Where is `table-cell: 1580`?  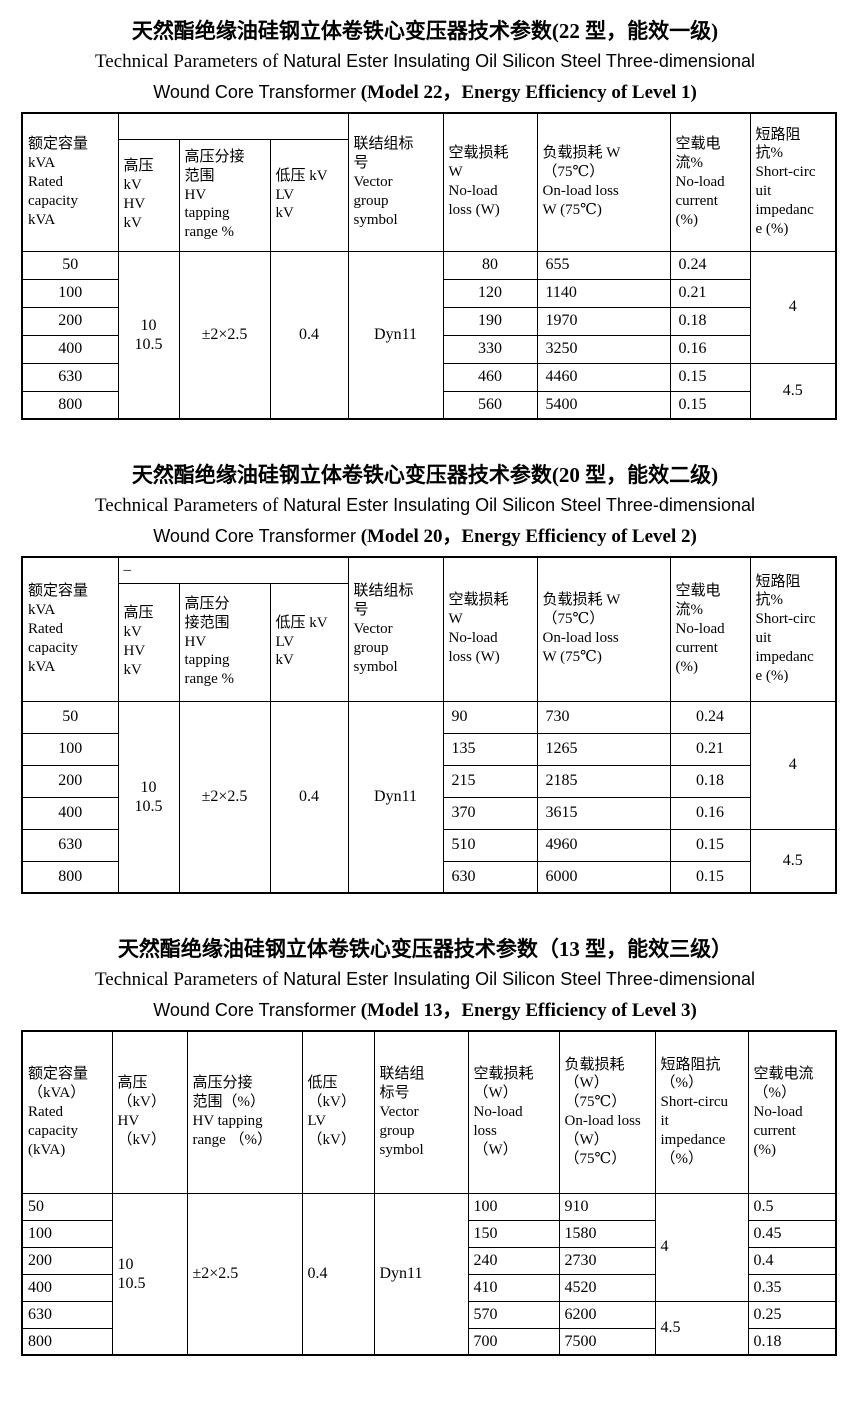 table-cell: 1580 is located at coordinates (607, 1233).